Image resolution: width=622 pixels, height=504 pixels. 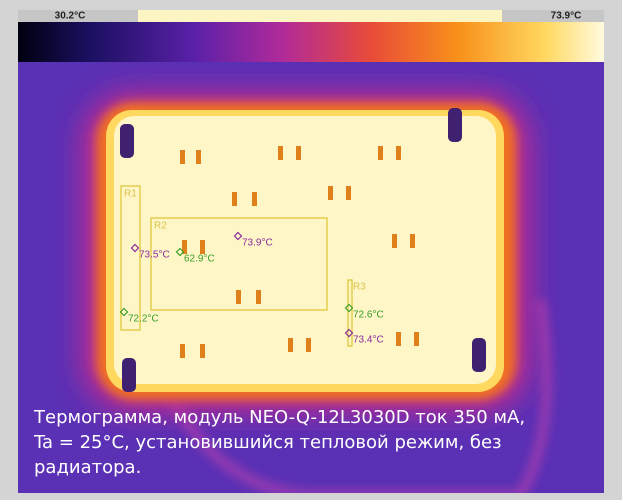 I want to click on scale-max: 73.9°C, so click(x=566, y=16).